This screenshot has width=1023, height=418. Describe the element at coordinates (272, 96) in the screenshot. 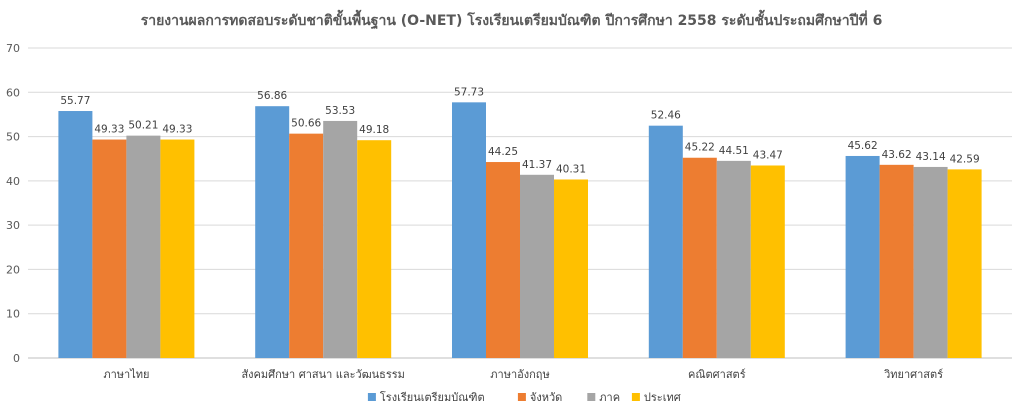

I see `data-label: 56.86` at that location.